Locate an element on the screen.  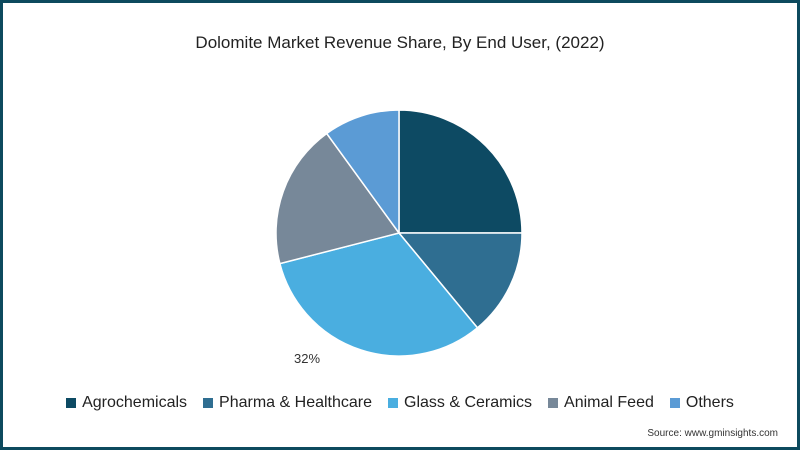
legend-label: Glass & Ceramics is located at coordinates (468, 402).